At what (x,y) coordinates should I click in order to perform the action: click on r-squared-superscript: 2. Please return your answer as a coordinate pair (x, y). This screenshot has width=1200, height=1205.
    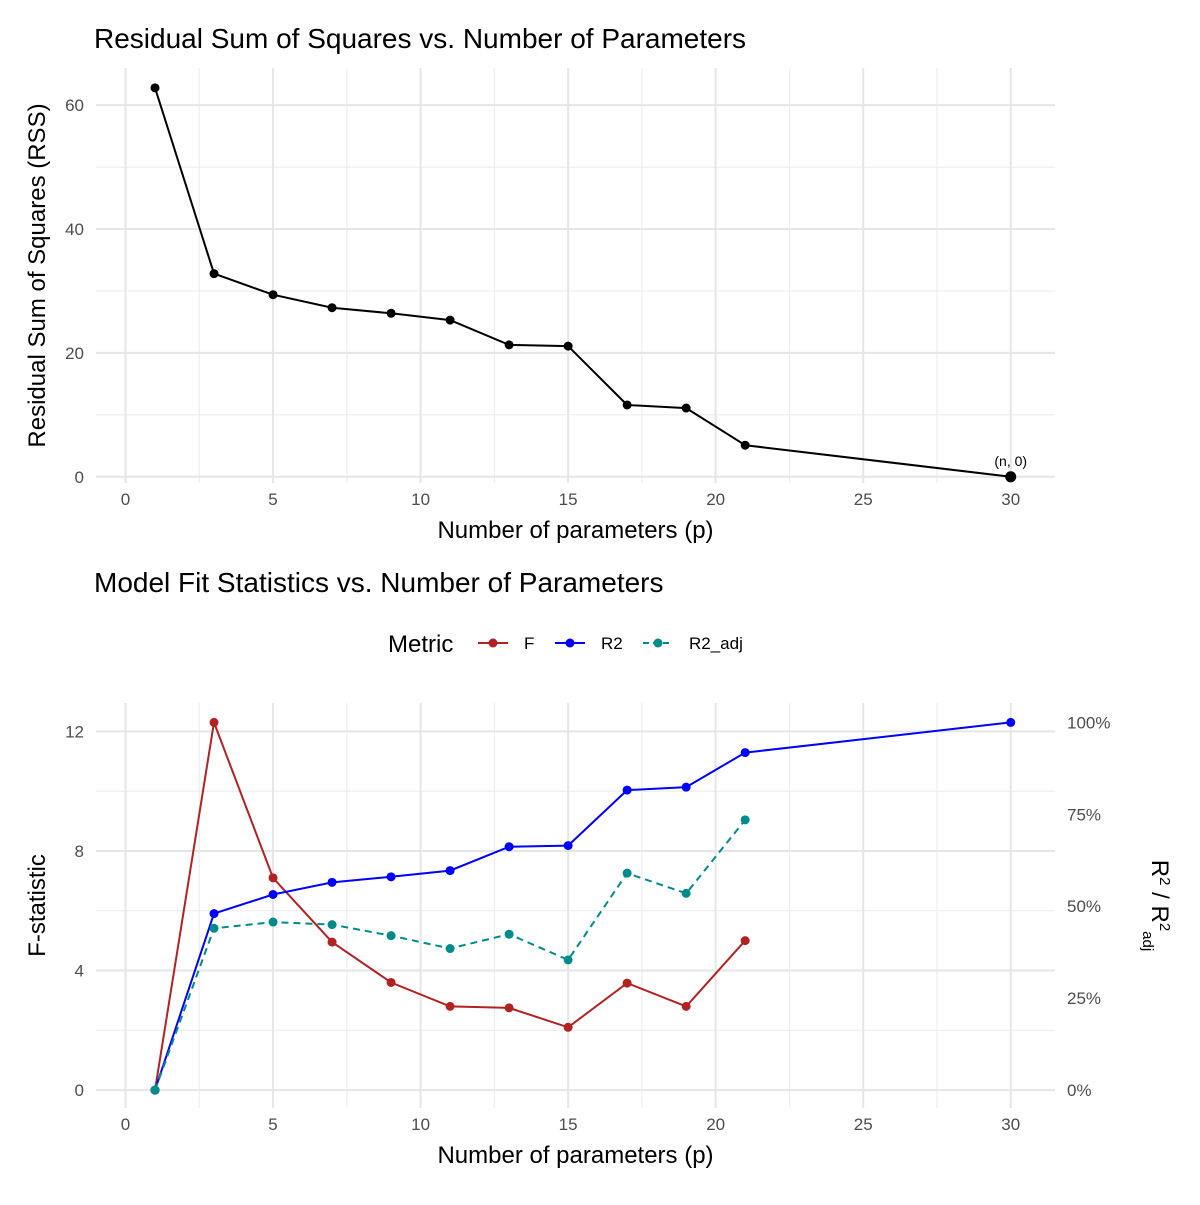
    Looking at the image, I should click on (1165, 881).